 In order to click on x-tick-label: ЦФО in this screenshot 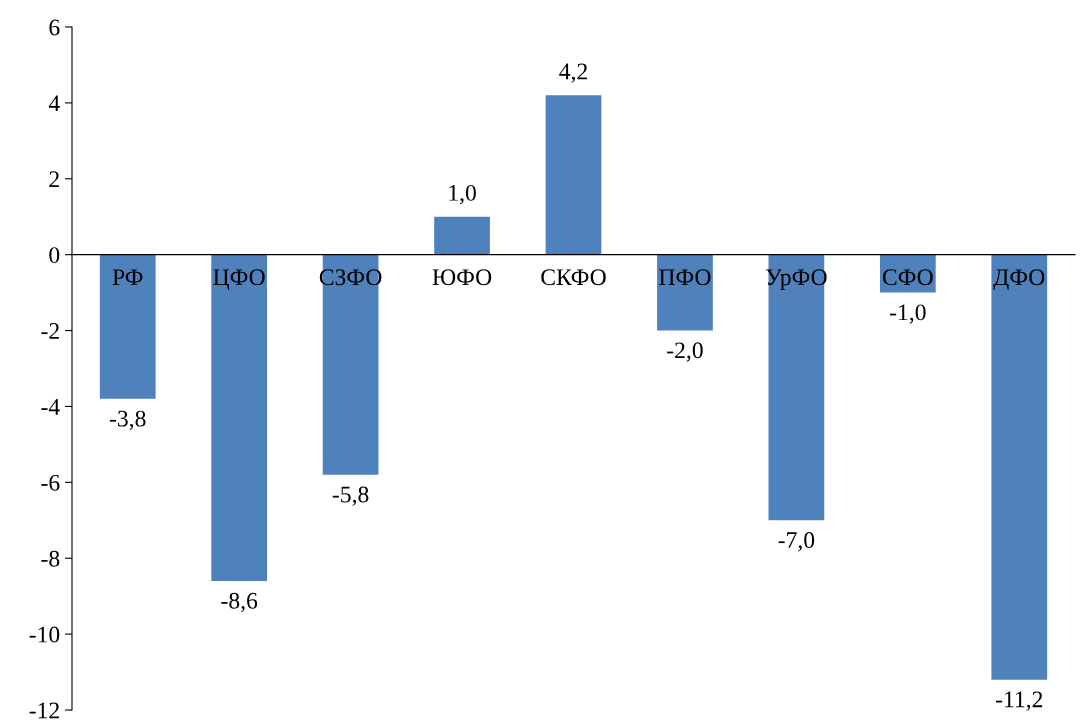, I will do `click(239, 279)`.